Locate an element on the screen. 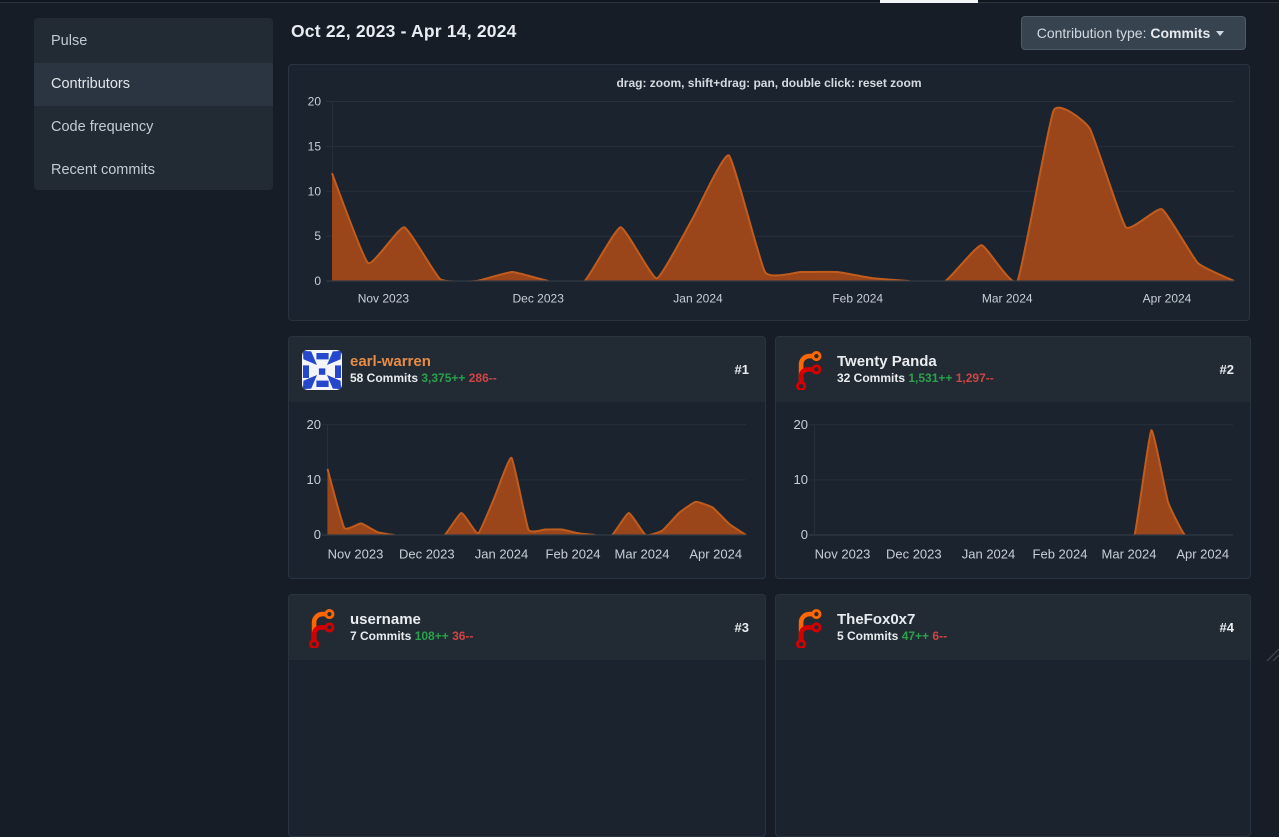 The width and height of the screenshot is (1279, 837). svg-text: 5 is located at coordinates (317, 236).